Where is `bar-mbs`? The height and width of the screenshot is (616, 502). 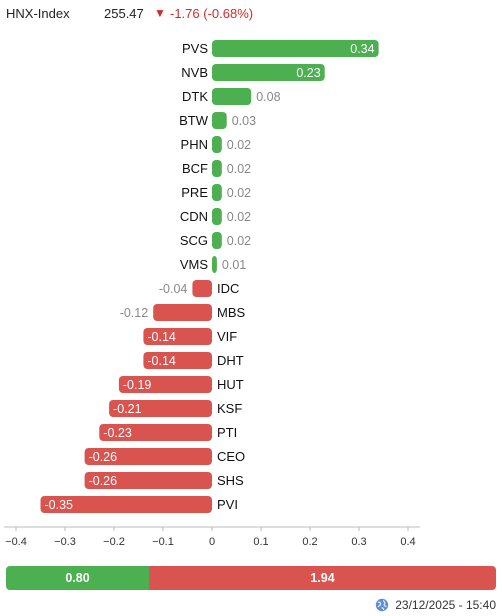
bar-mbs is located at coordinates (182, 312).